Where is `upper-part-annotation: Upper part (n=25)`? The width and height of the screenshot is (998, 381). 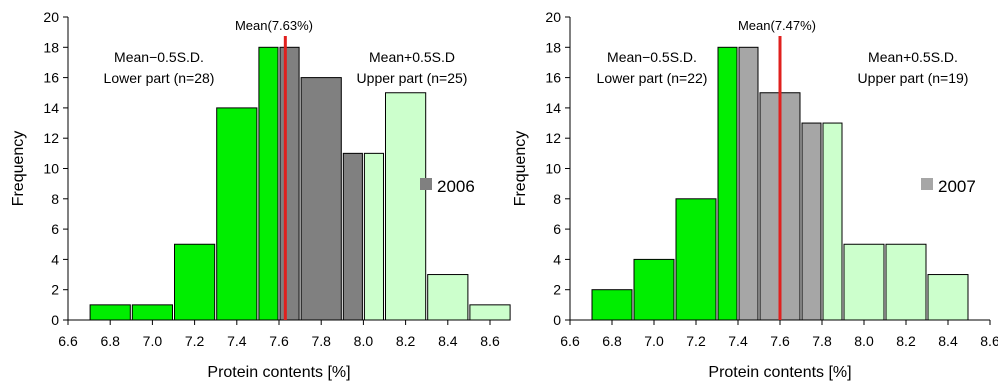 upper-part-annotation: Upper part (n=25) is located at coordinates (412, 78).